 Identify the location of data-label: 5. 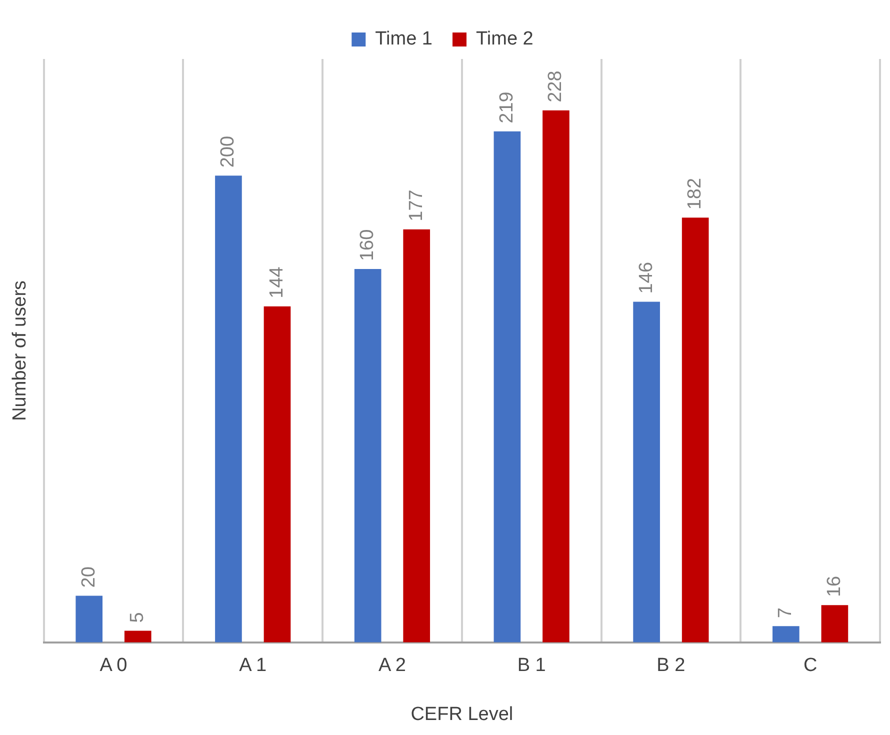
(137, 617).